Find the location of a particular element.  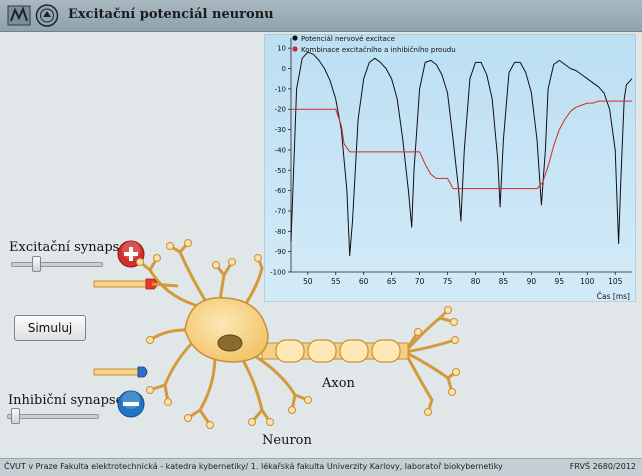

y-tick-label: -30 is located at coordinates (280, 130).